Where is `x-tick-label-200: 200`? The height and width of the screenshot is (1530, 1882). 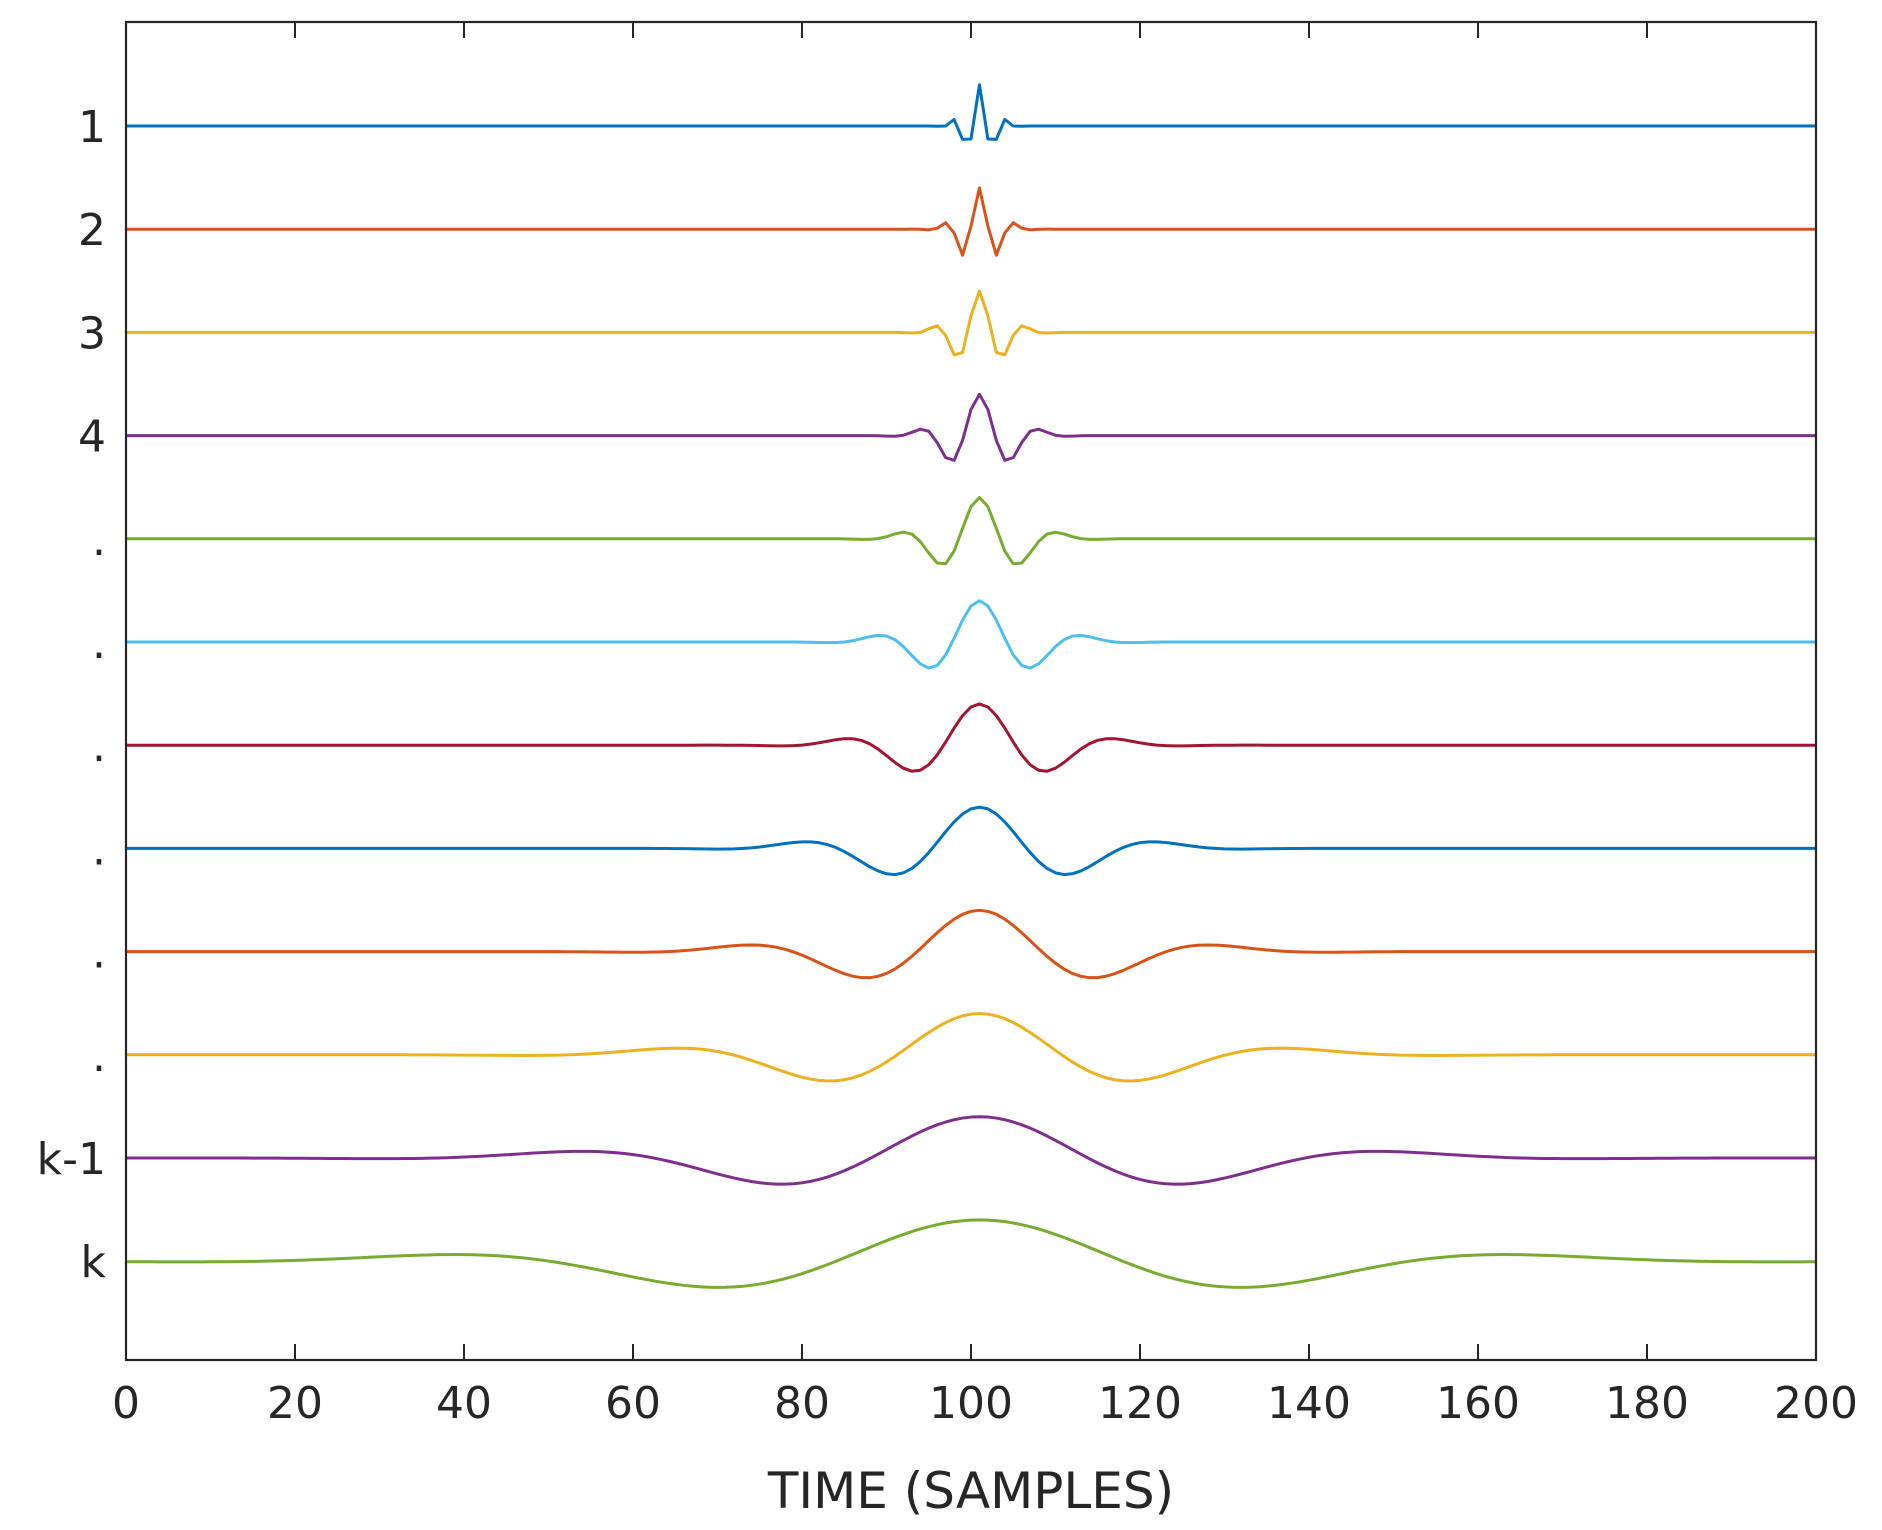
x-tick-label-200: 200 is located at coordinates (1816, 1403).